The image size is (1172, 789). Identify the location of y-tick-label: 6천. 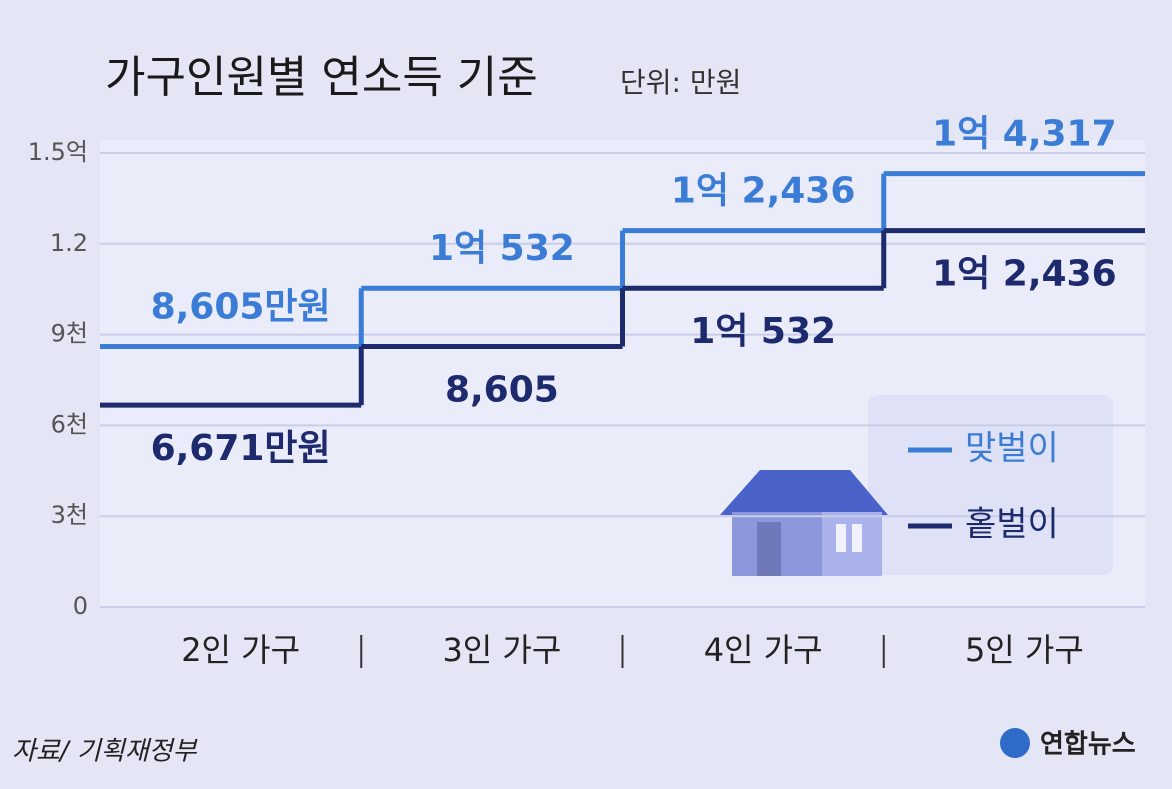
(69, 424).